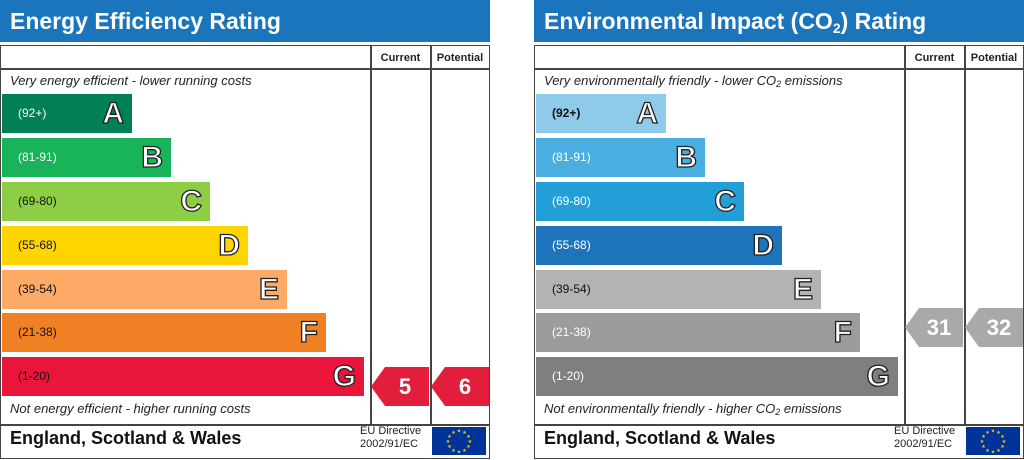 The width and height of the screenshot is (1024, 460). I want to click on current-rating-arrow: 31, so click(934, 327).